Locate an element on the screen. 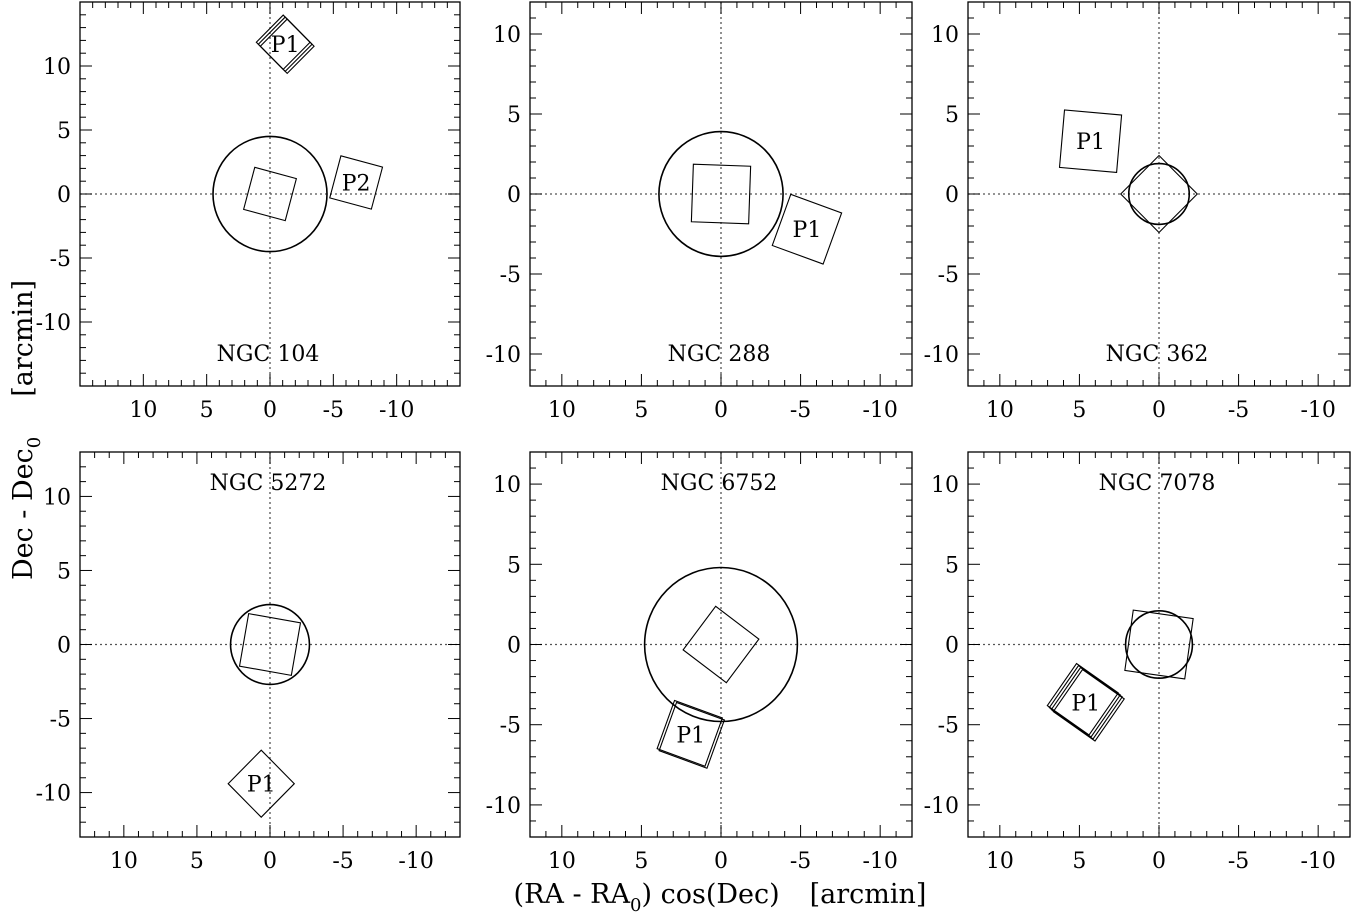 This screenshot has height=915, width=1370. panel-4: 10 5 0 -5 -10 10 5 0 -5 -10 P1 NGC 6752 is located at coordinates (699, 662).